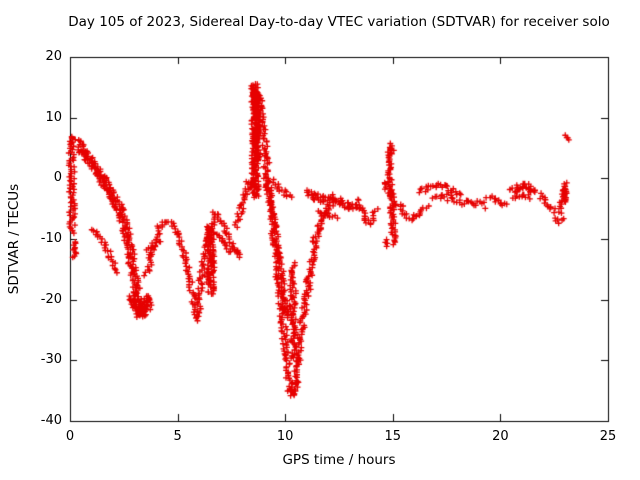 Image resolution: width=640 pixels, height=480 pixels. What do you see at coordinates (53, 117) in the screenshot?
I see `y-tick-label: 10` at bounding box center [53, 117].